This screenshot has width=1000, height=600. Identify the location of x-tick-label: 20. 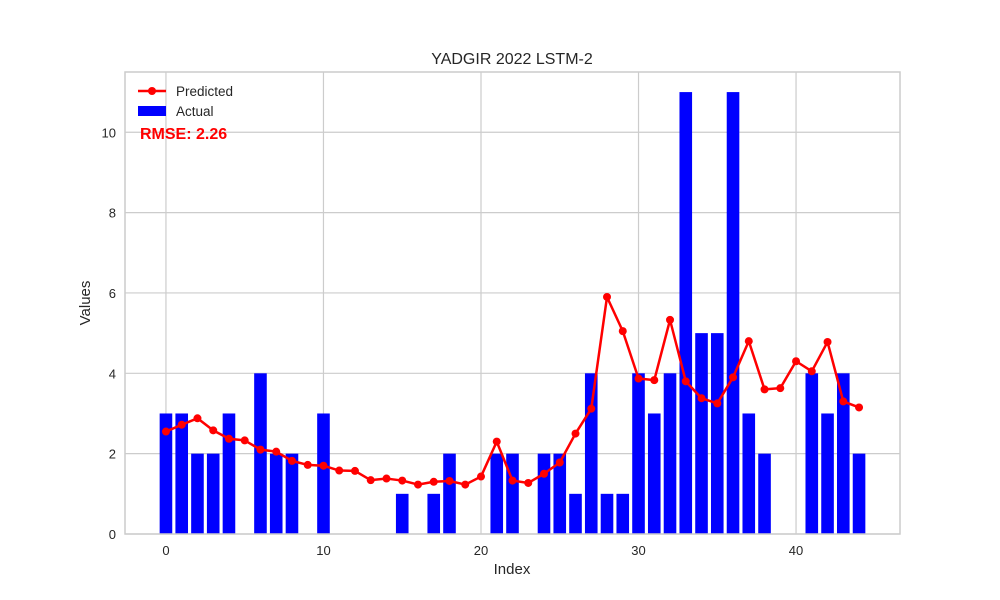
(481, 550).